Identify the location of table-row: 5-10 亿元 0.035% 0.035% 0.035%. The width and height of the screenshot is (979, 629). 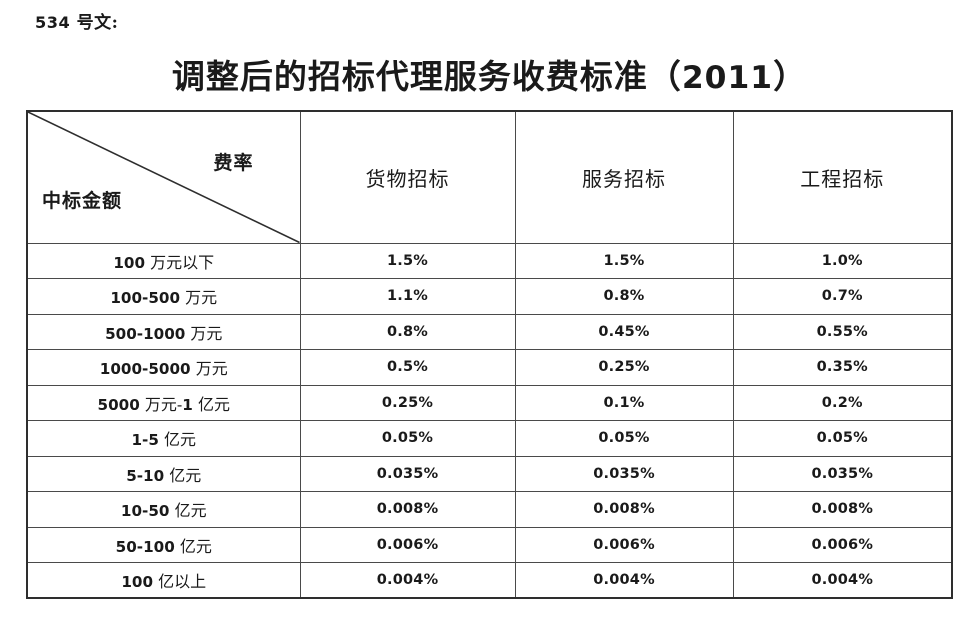
(489, 473).